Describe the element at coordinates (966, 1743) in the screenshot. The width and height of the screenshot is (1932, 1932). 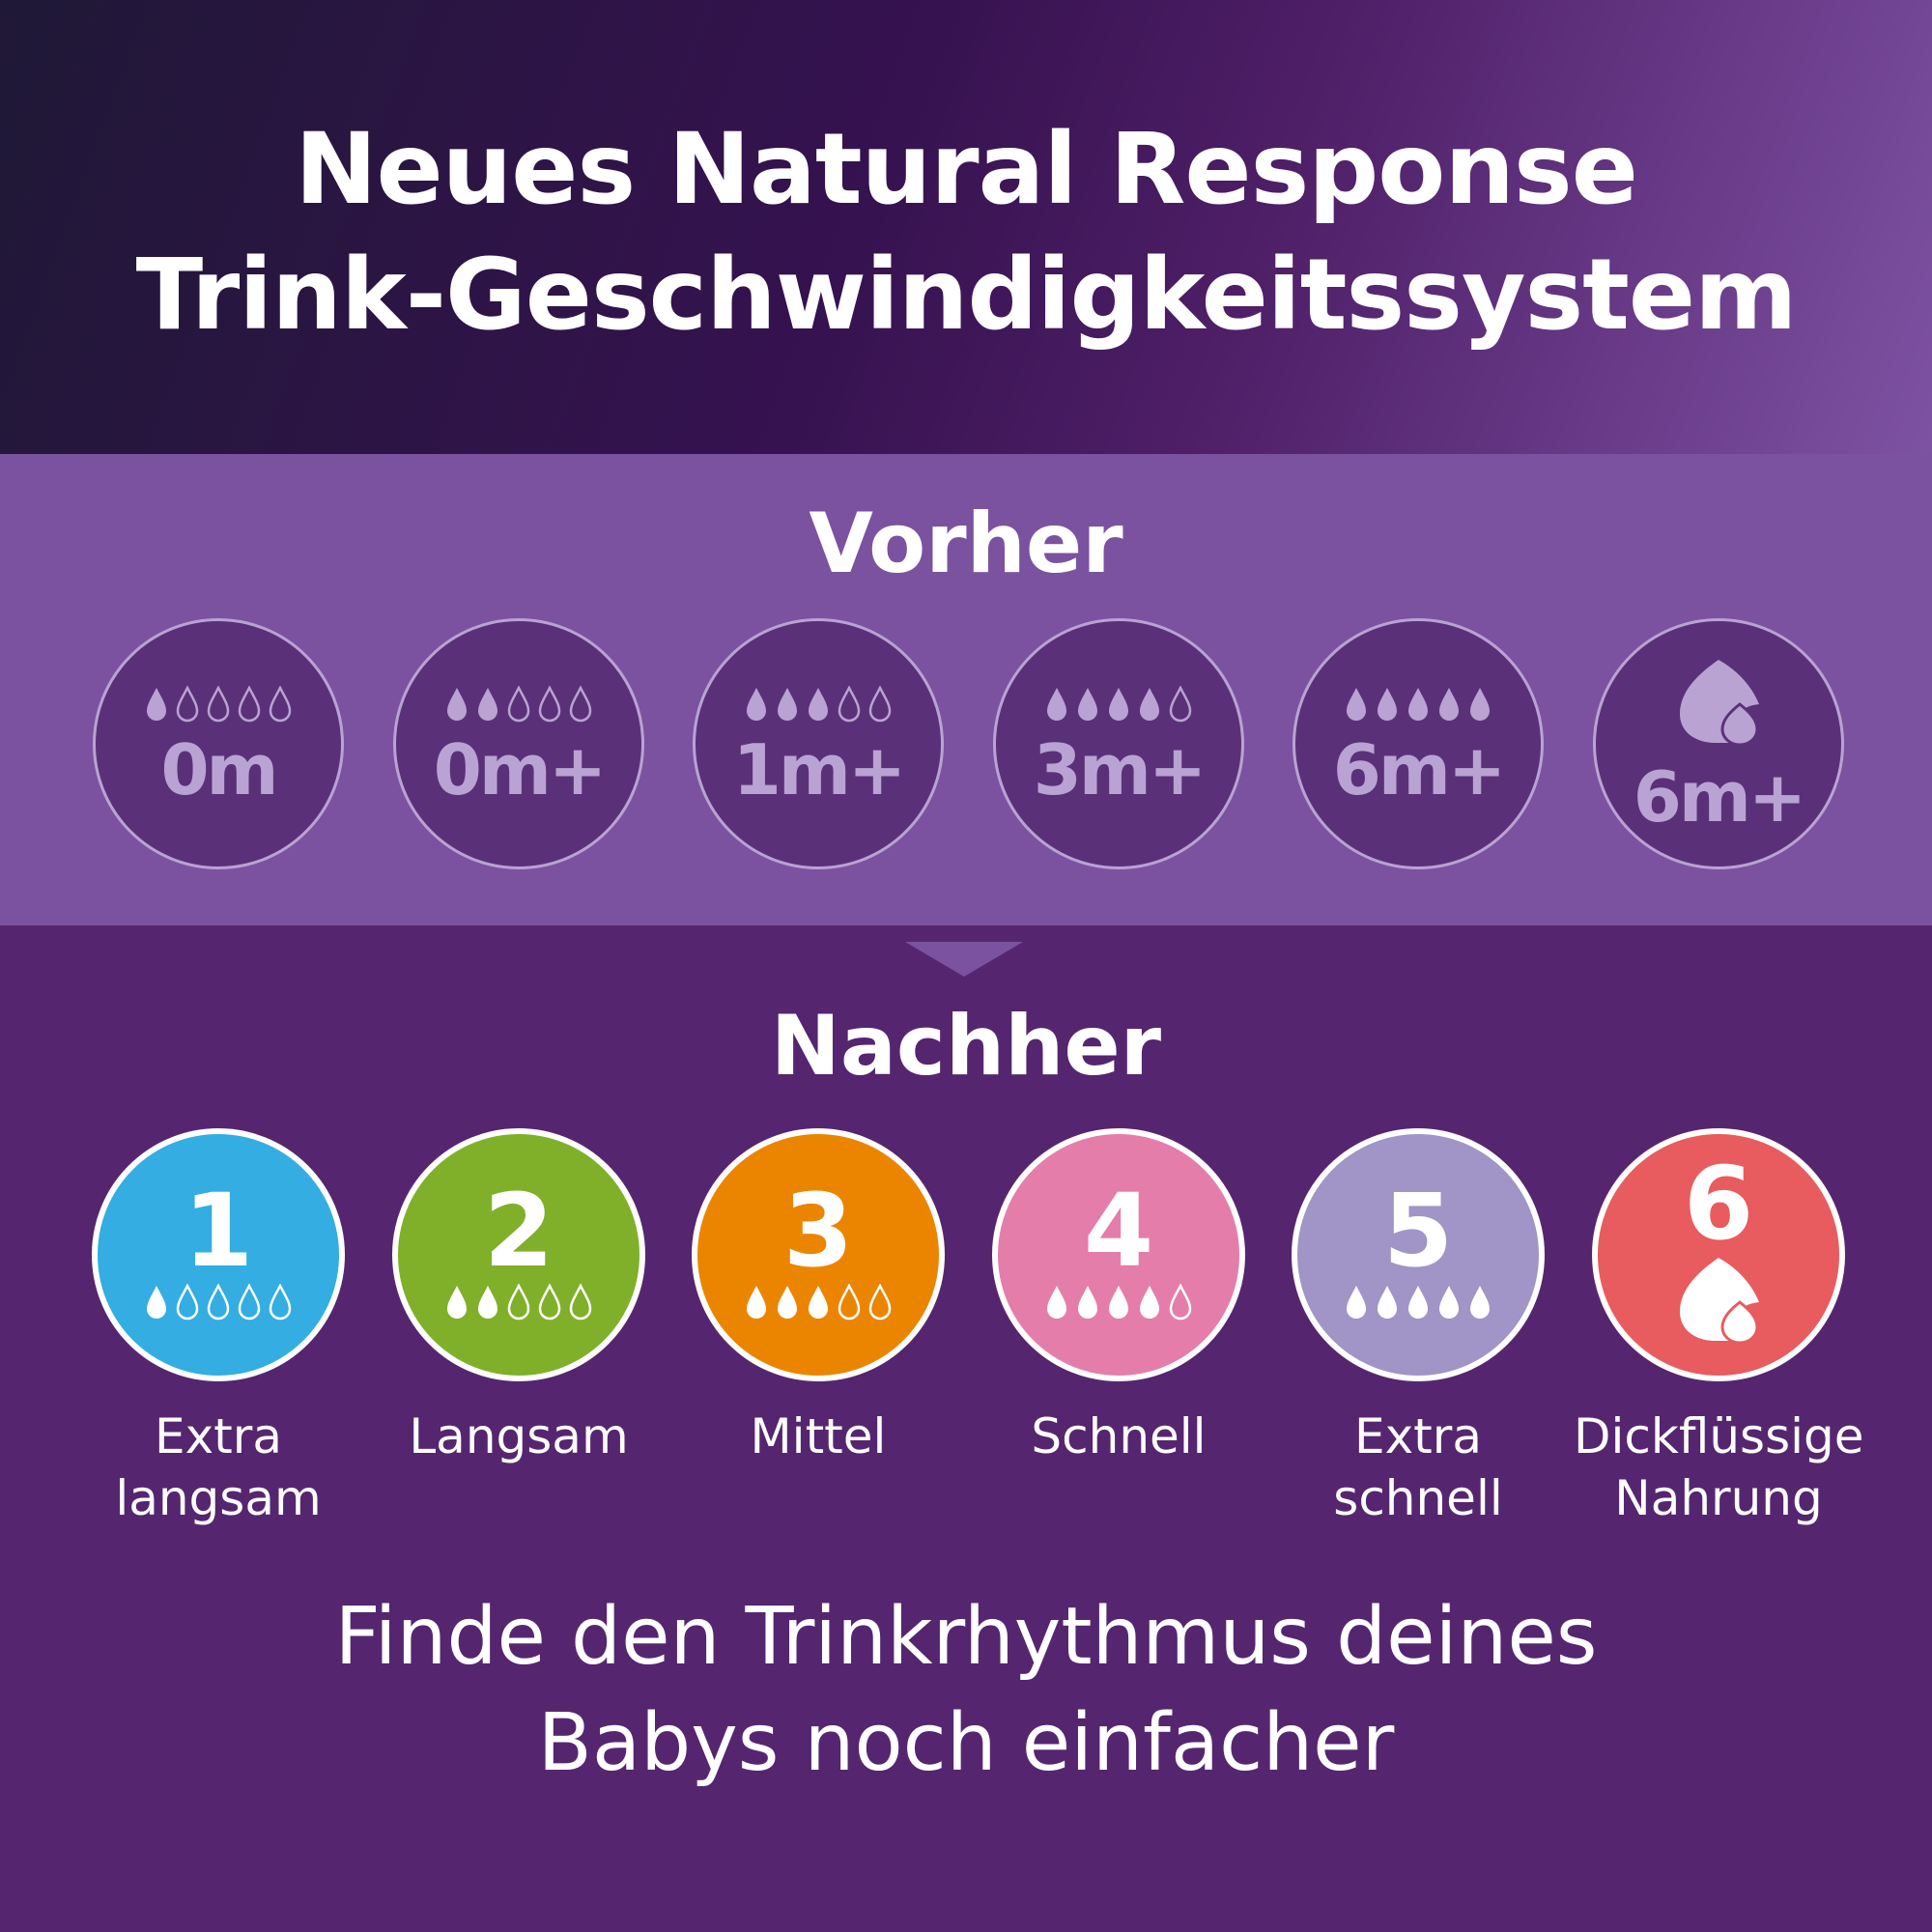
I see `tagline-line-2: Babys noch einfacher` at that location.